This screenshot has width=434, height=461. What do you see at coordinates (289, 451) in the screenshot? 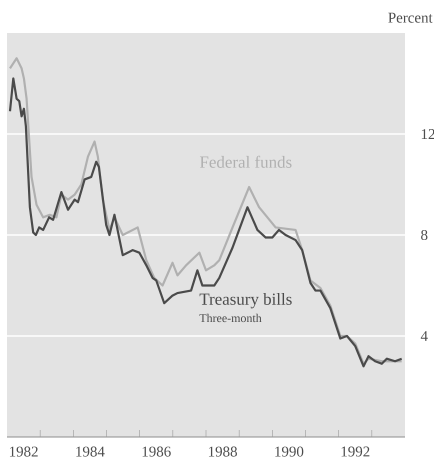
I see `x-tick-label: 1990` at bounding box center [289, 451].